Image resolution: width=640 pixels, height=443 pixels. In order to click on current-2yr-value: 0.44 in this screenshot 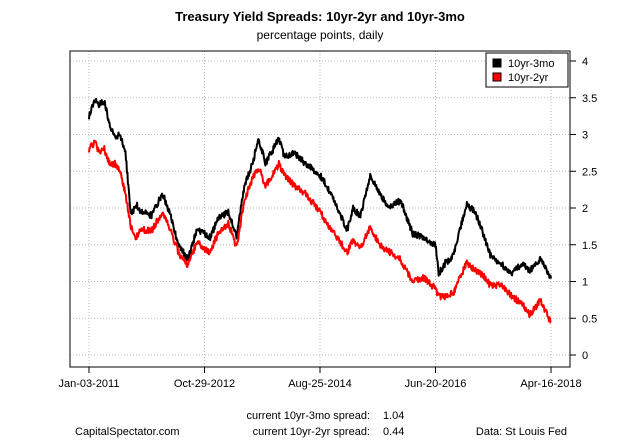, I will do `click(393, 432)`.